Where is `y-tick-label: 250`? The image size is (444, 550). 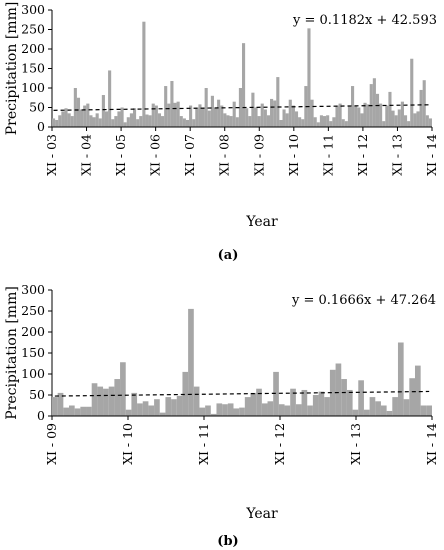
y-tick-label: 250 is located at coordinates (33, 310).